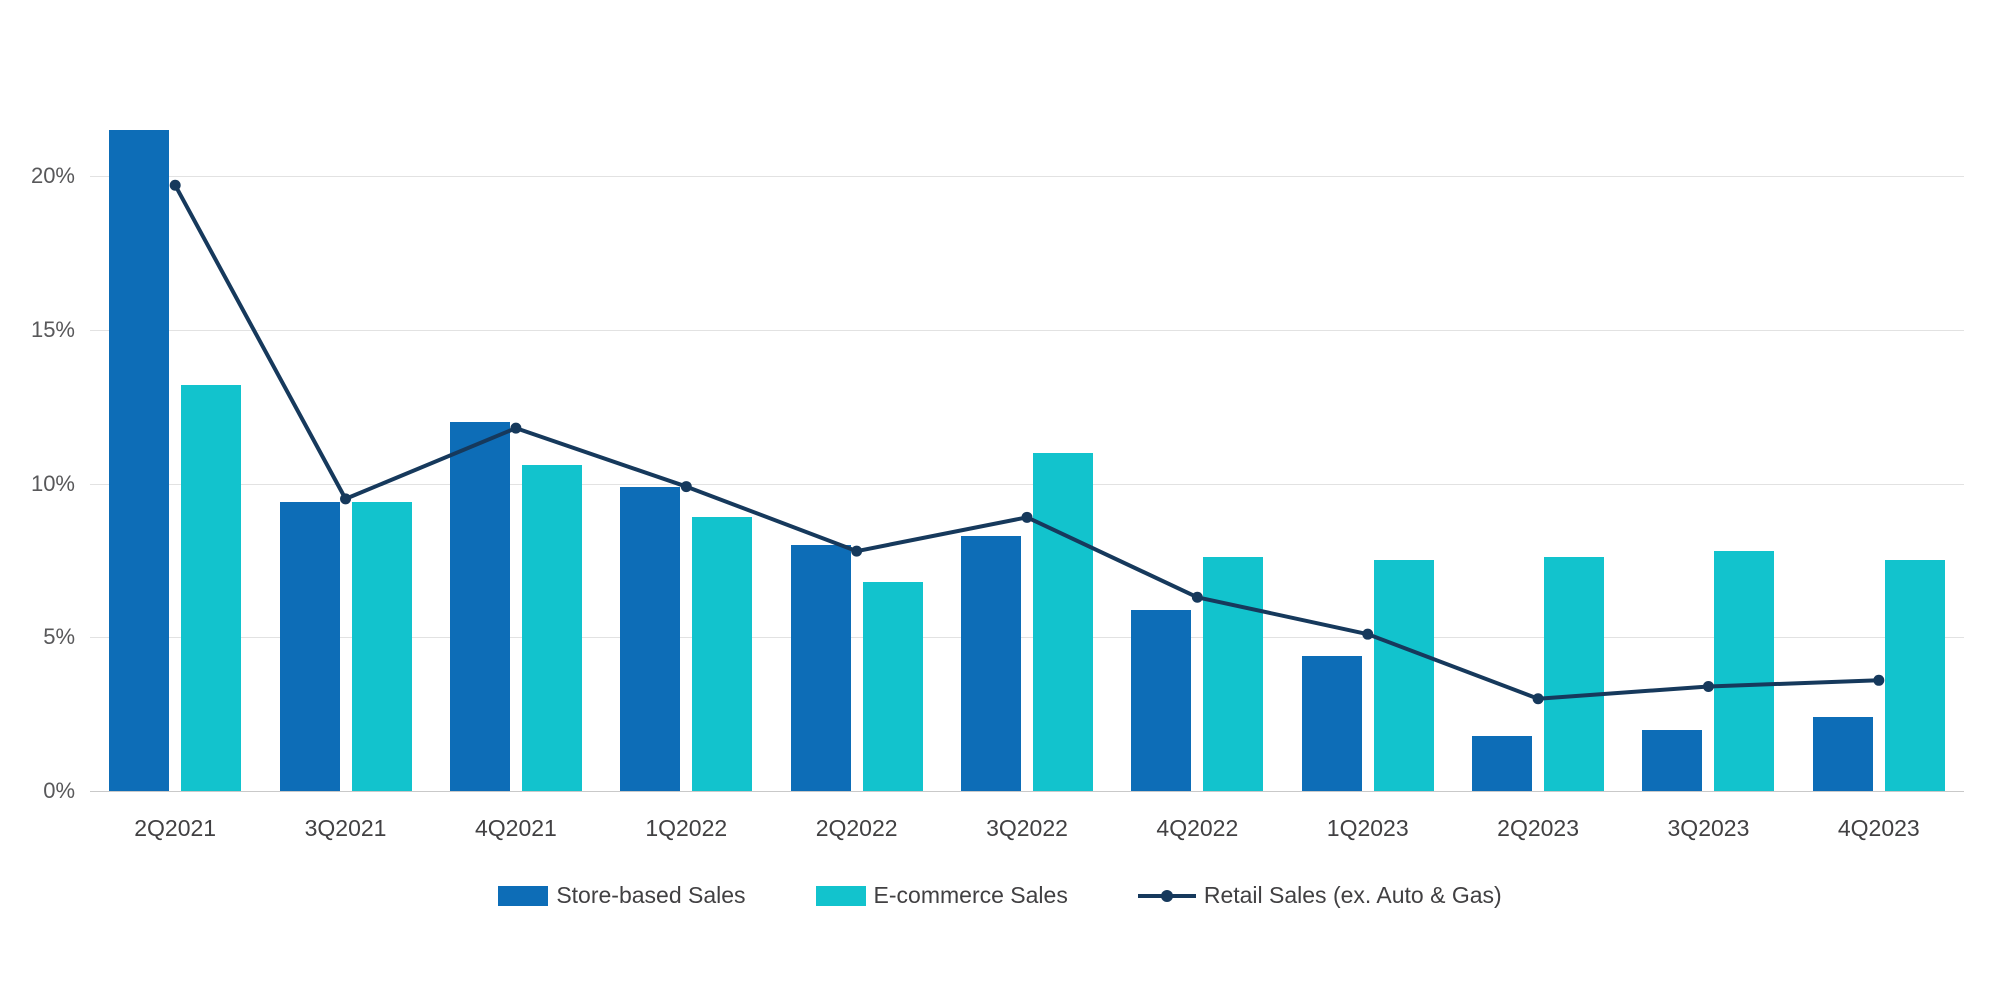 The image size is (2000, 1001). Describe the element at coordinates (1744, 671) in the screenshot. I see `bar-ecommerce-3Q2023` at that location.